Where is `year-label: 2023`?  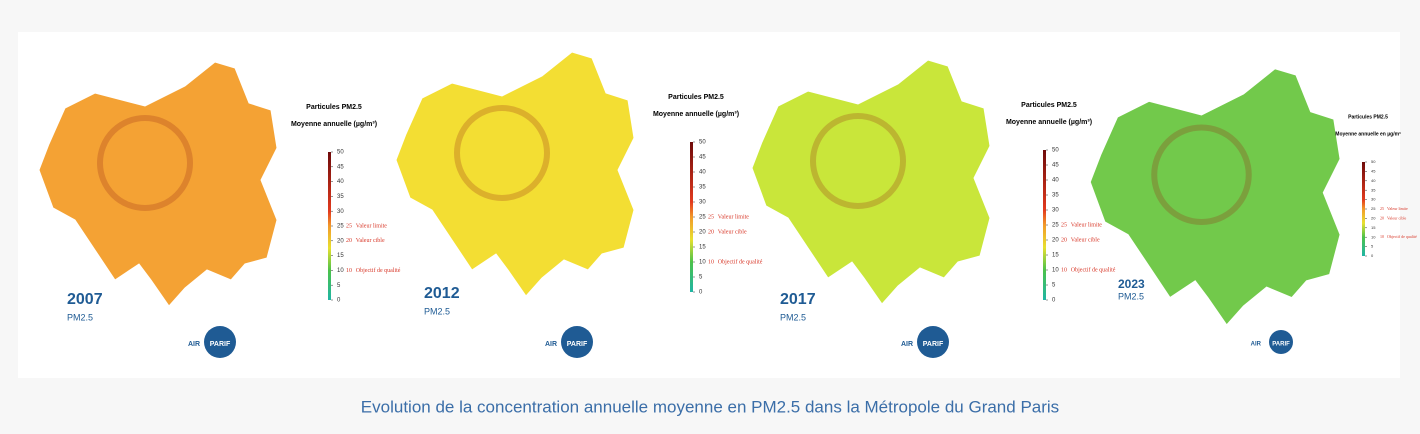
year-label: 2023 is located at coordinates (1131, 284).